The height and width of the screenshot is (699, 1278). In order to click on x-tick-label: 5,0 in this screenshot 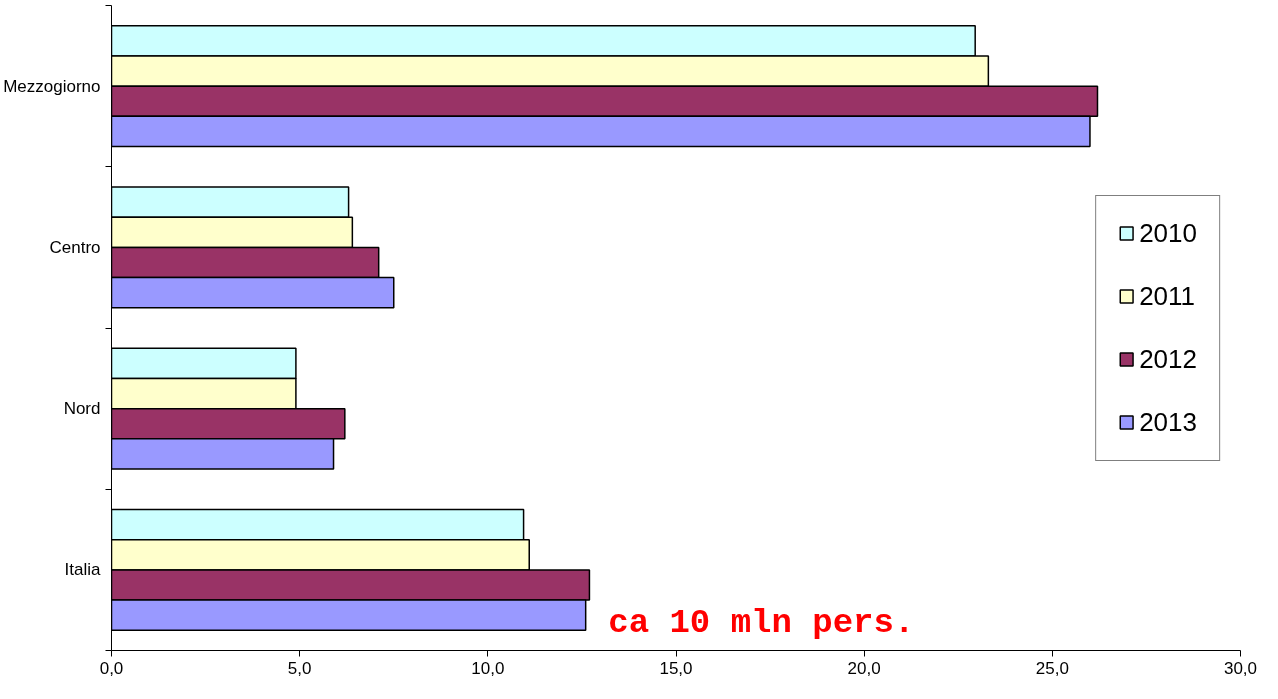, I will do `click(299, 668)`.